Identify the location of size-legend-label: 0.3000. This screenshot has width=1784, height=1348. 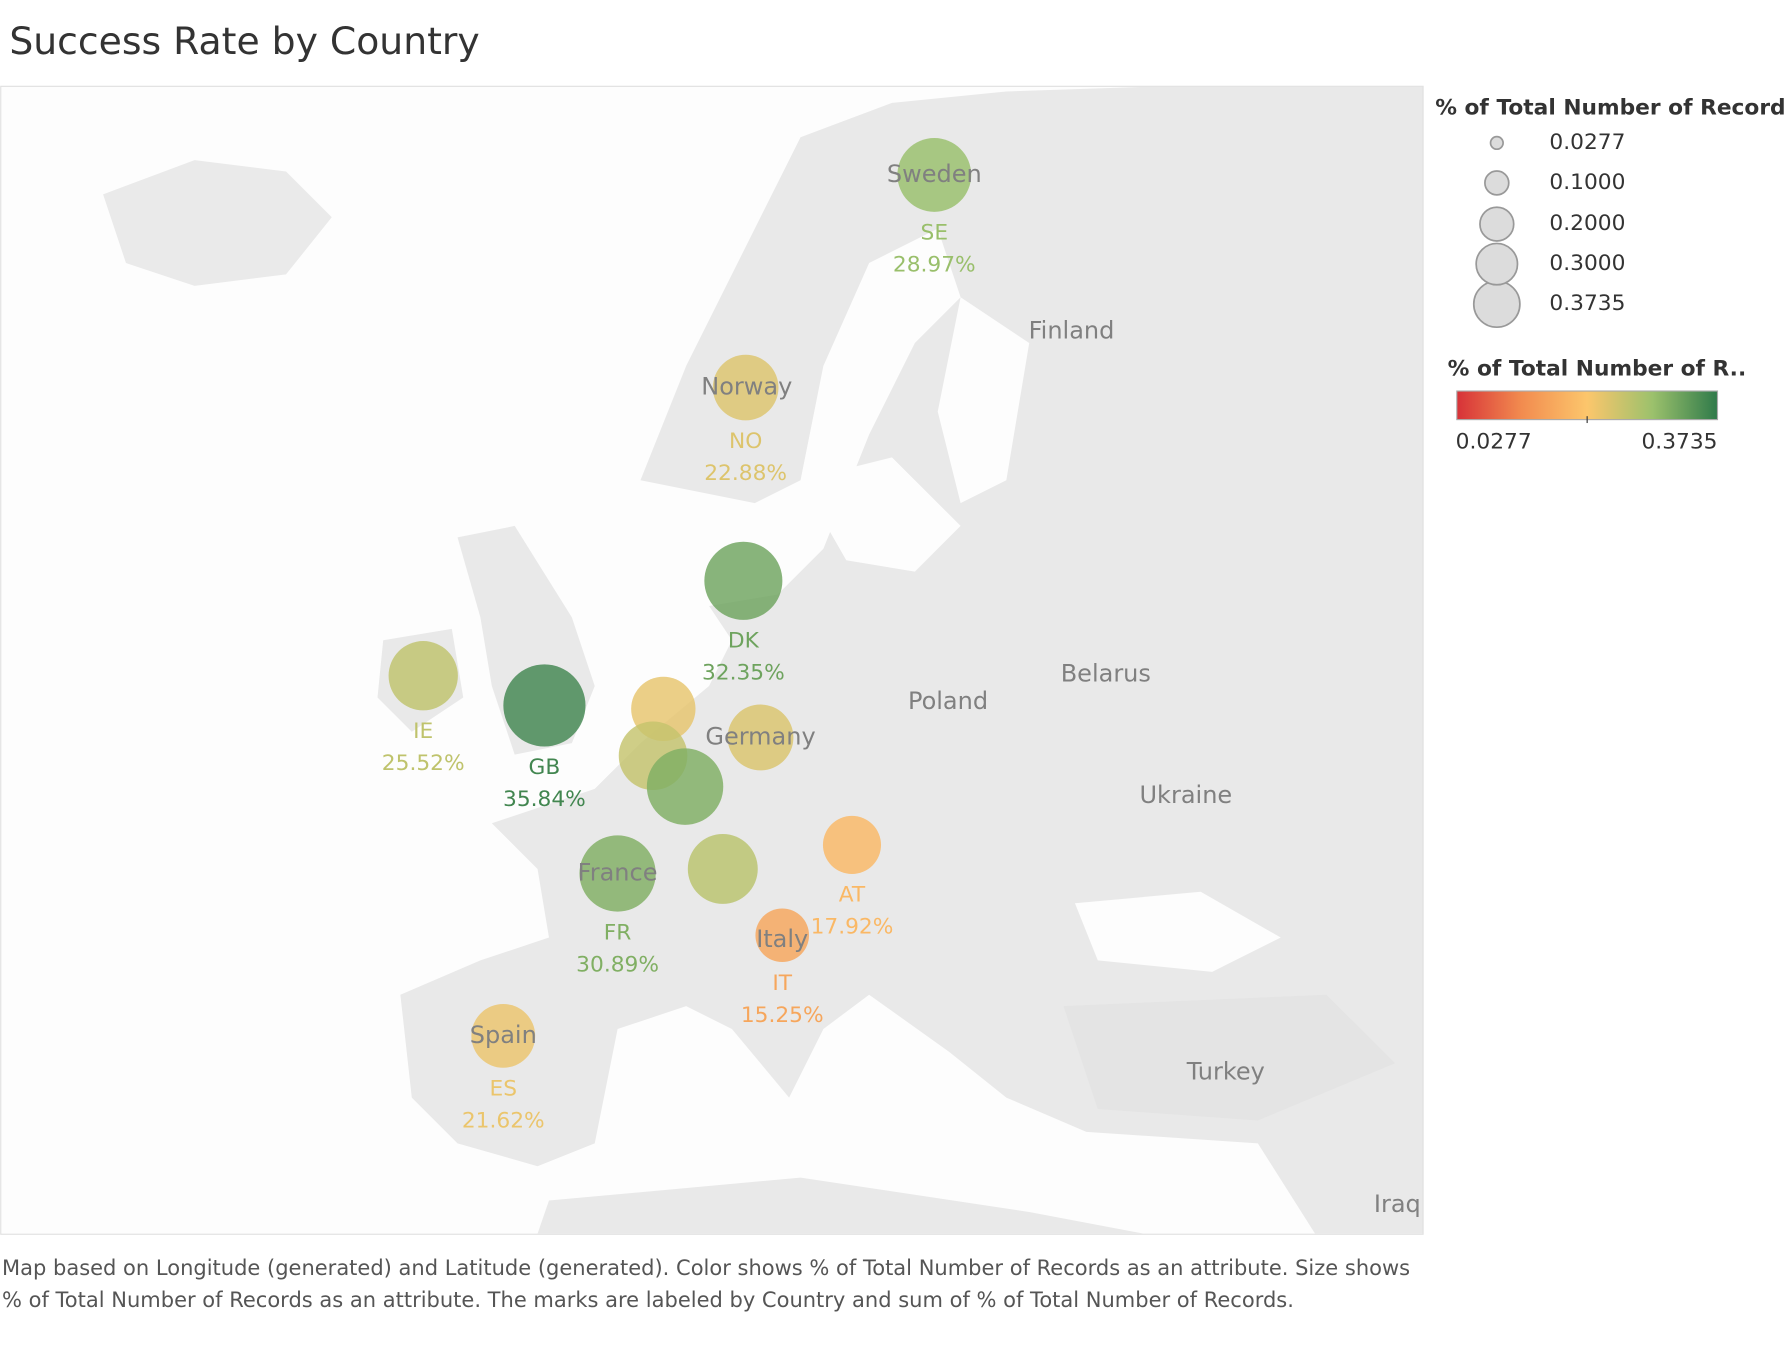
(1587, 263).